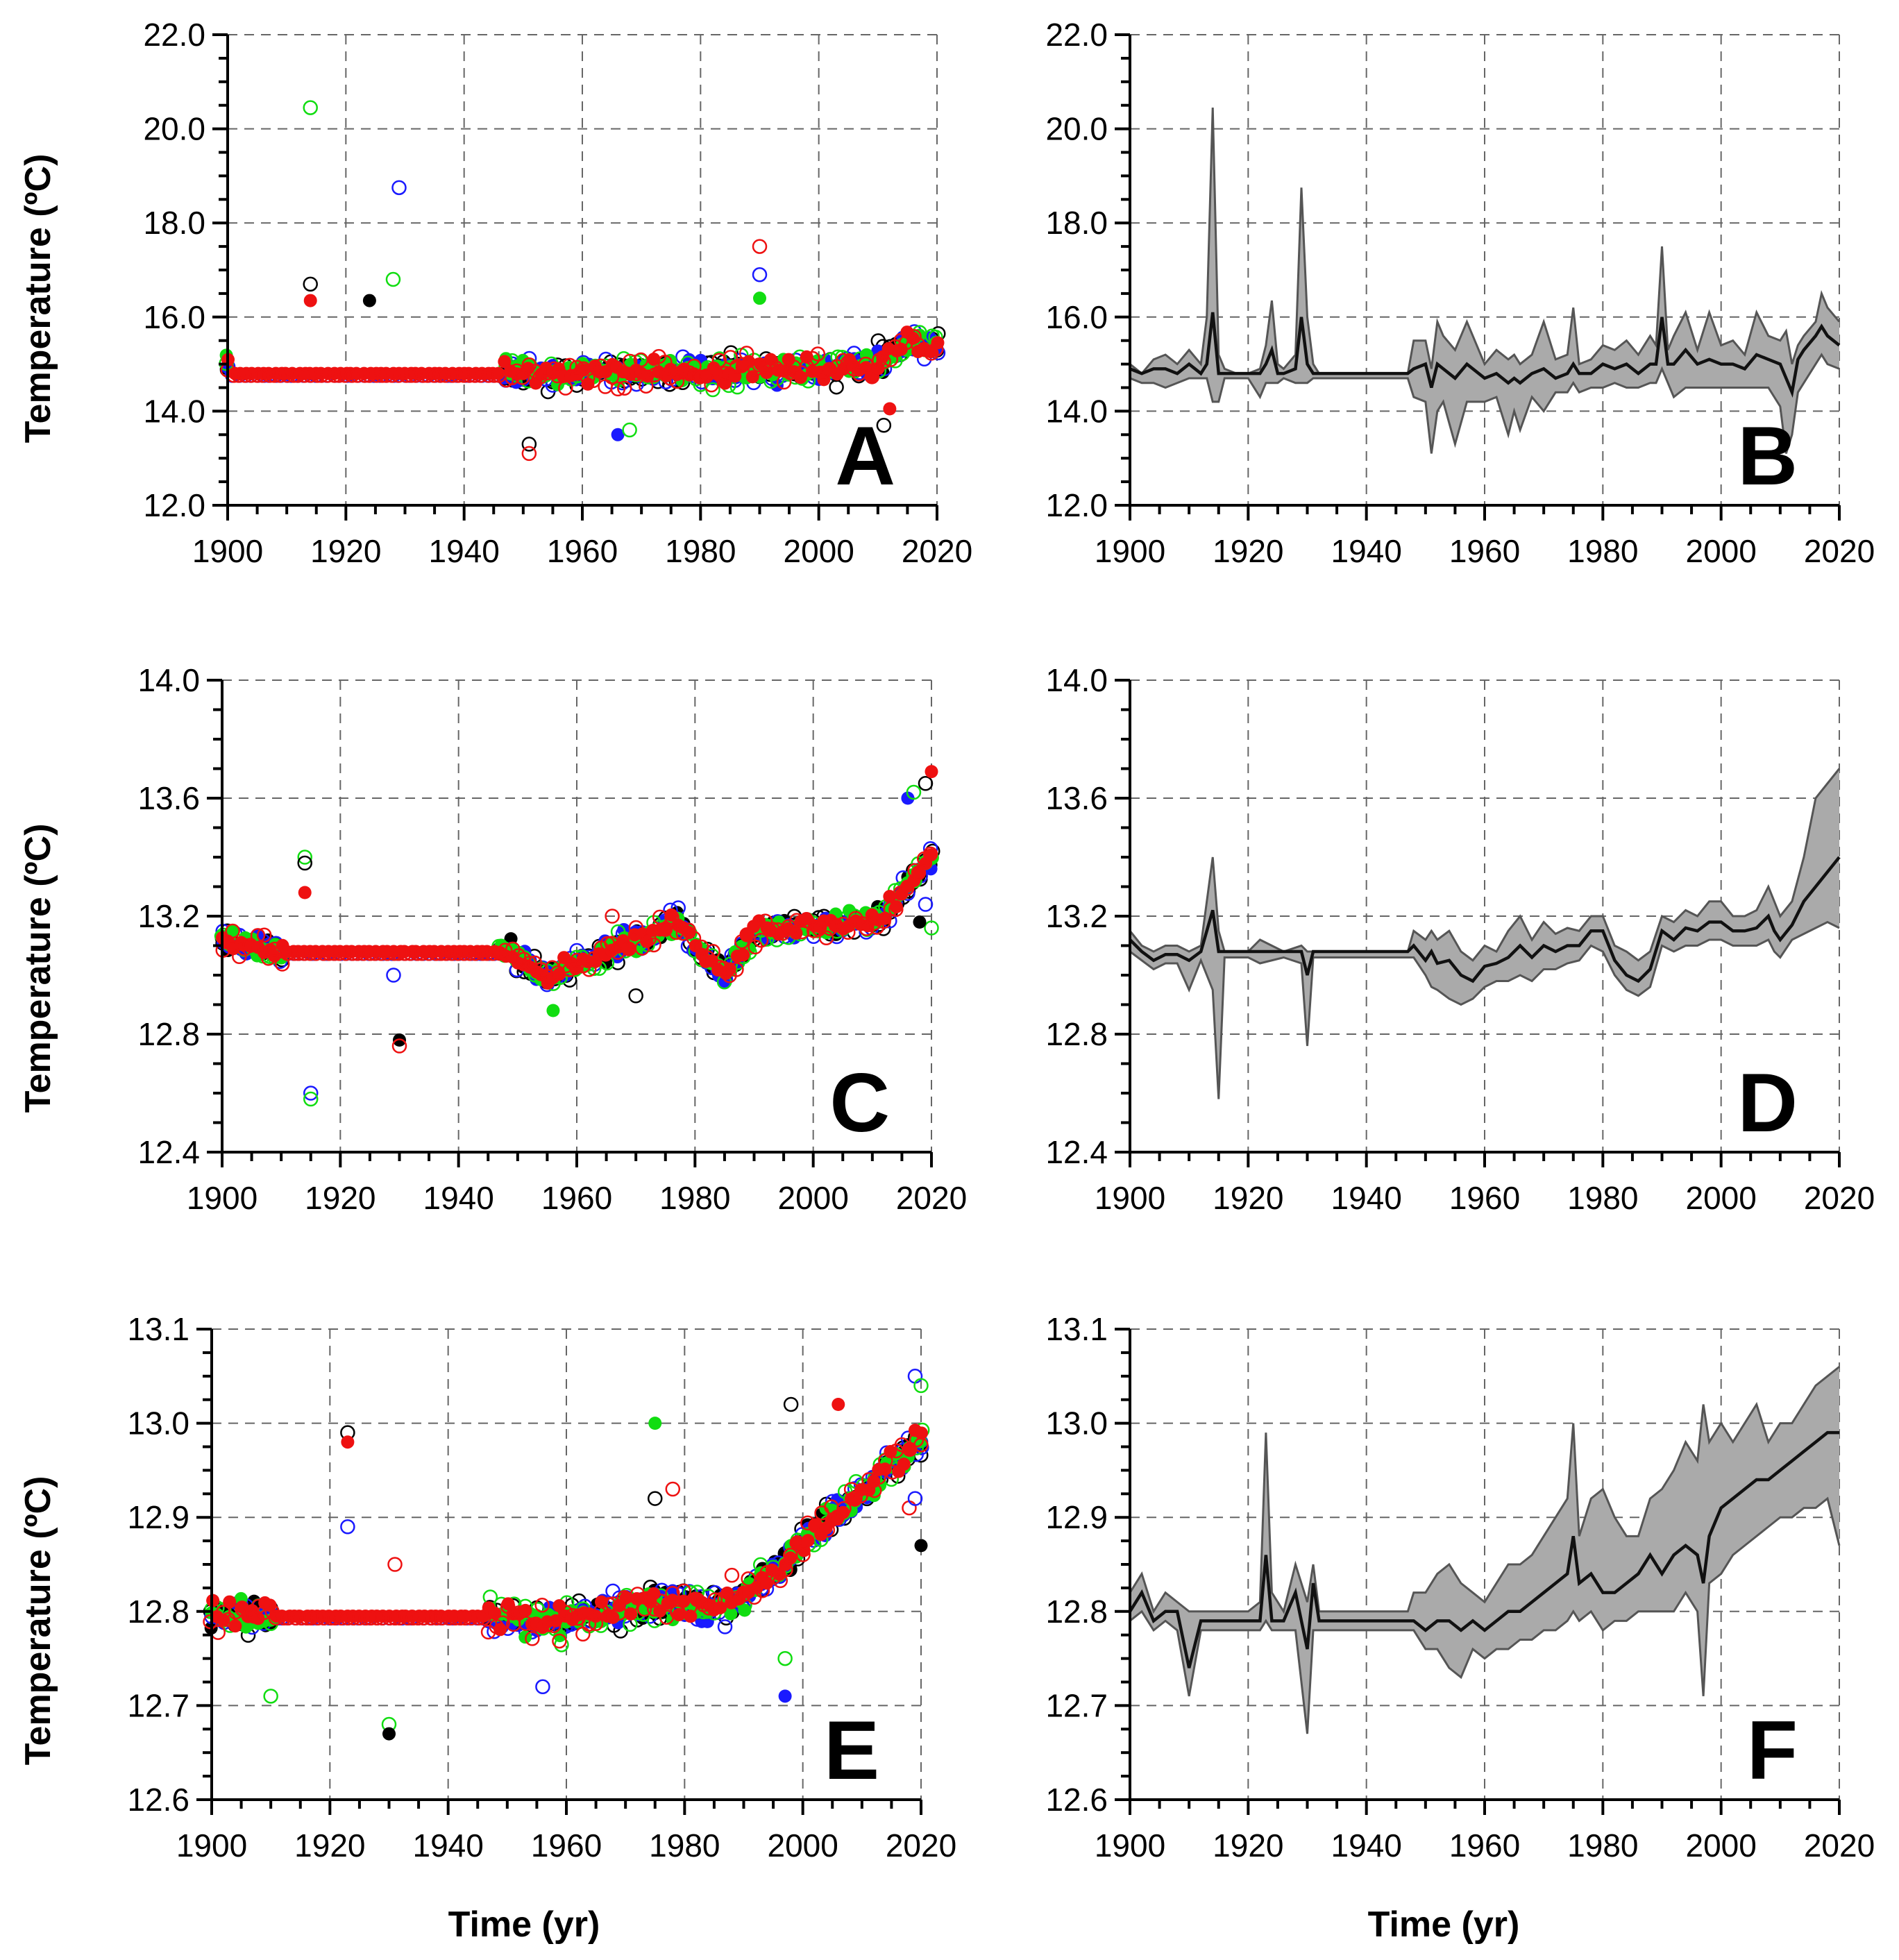 The height and width of the screenshot is (1960, 1899). I want to click on y-tick-label: 12.9, so click(158, 1517).